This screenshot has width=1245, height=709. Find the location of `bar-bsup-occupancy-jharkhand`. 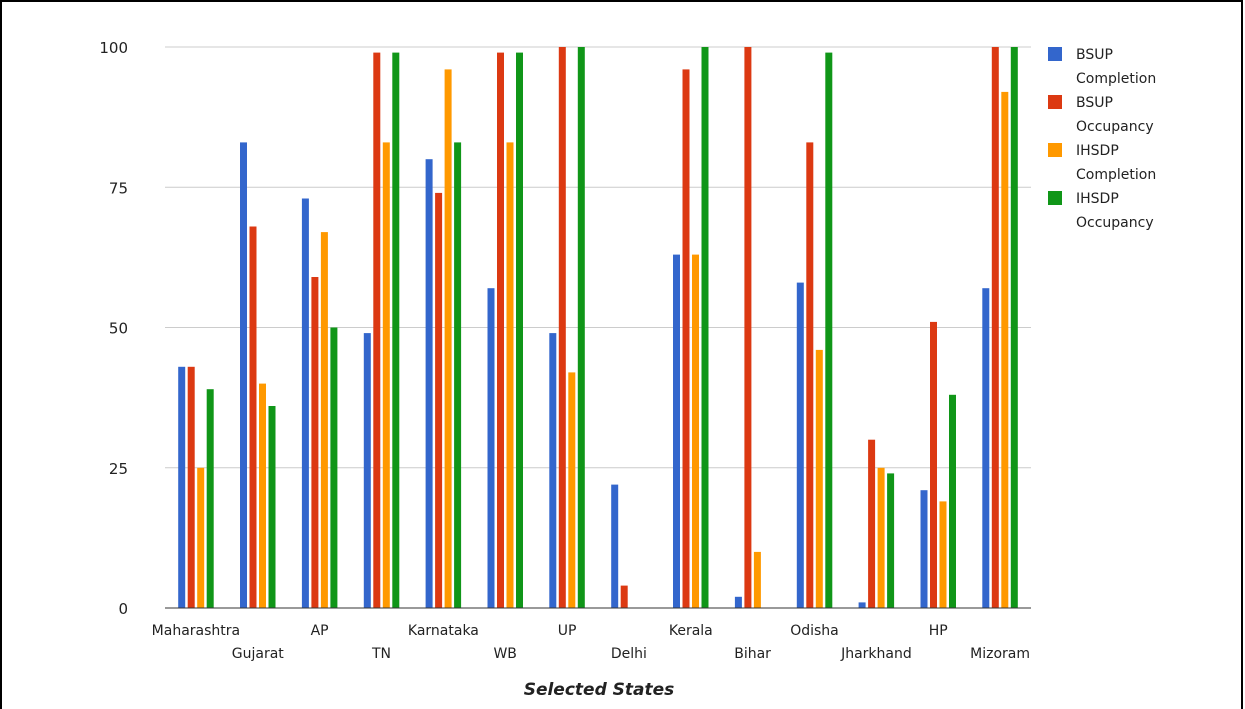

bar-bsup-occupancy-jharkhand is located at coordinates (872, 523).